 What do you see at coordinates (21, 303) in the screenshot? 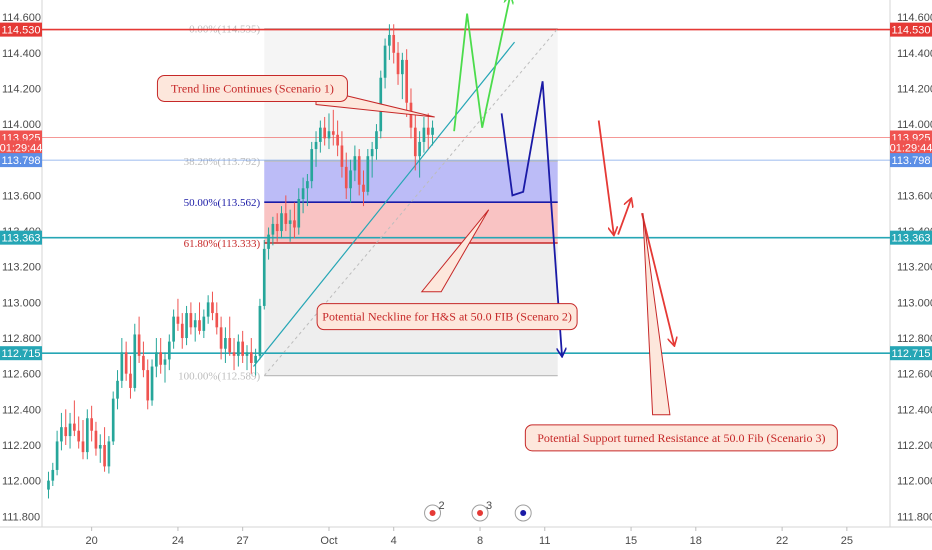
I see `left-y-tick-label: 113.000` at bounding box center [21, 303].